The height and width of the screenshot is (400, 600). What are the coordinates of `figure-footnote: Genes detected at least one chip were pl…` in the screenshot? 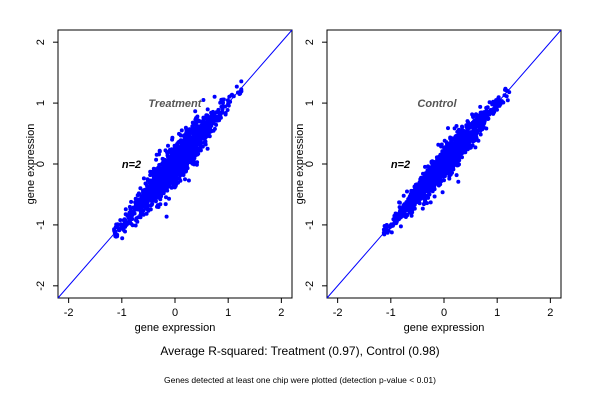 It's located at (300, 380).